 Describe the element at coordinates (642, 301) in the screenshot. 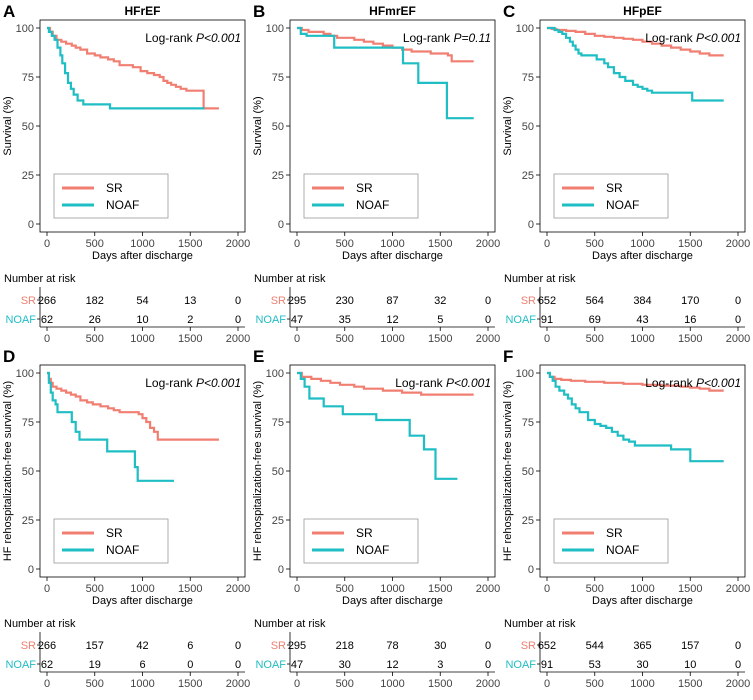

I see `risk-count: 384` at that location.